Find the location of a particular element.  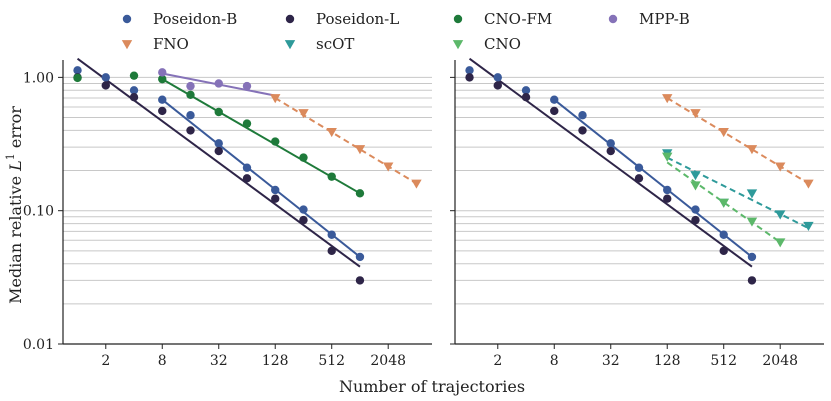

legend-marker-scot is located at coordinates (290, 45).